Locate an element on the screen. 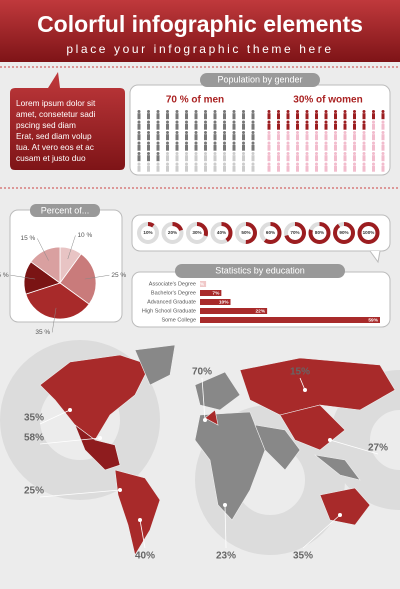 This screenshot has height=589, width=400. ring-label: 80% is located at coordinates (319, 232).